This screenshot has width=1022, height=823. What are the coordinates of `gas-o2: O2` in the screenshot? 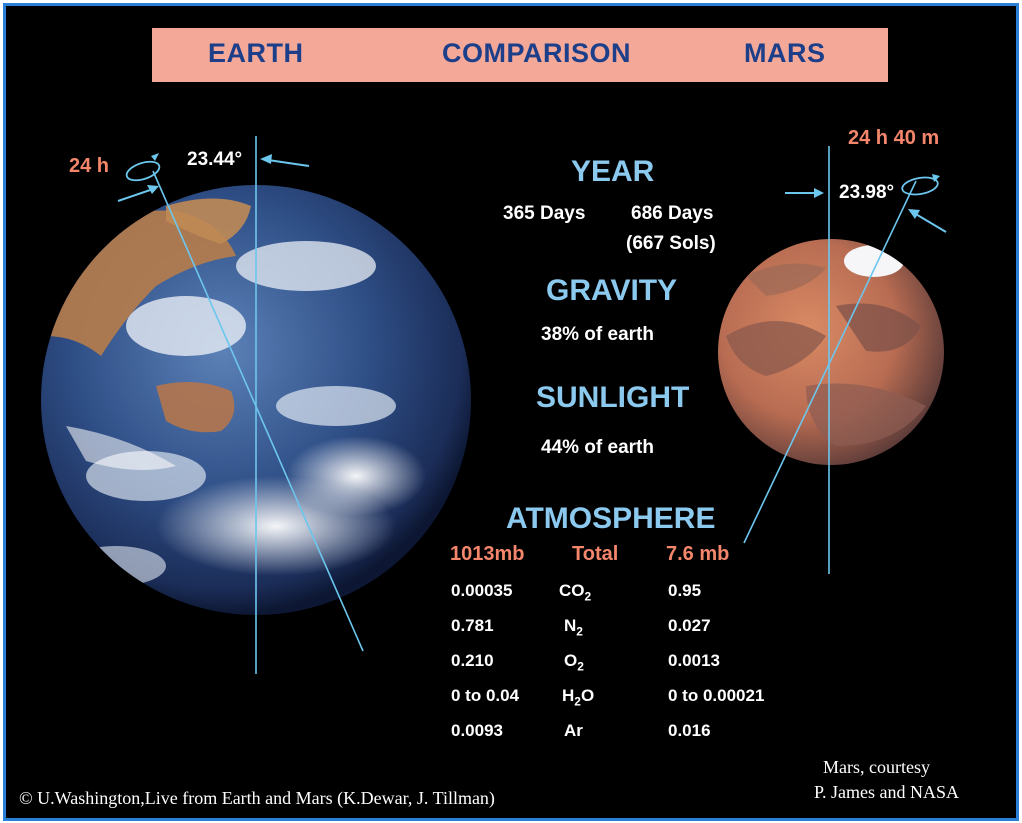 It's located at (574, 662).